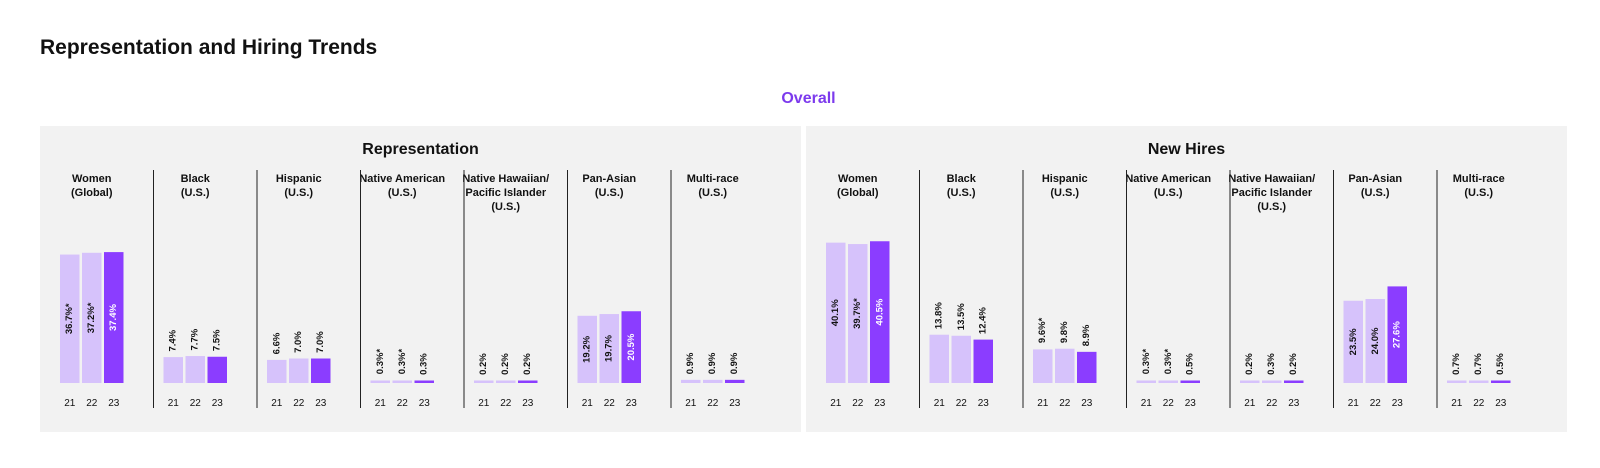  Describe the element at coordinates (939, 315) in the screenshot. I see `data-label: 13.8%` at that location.